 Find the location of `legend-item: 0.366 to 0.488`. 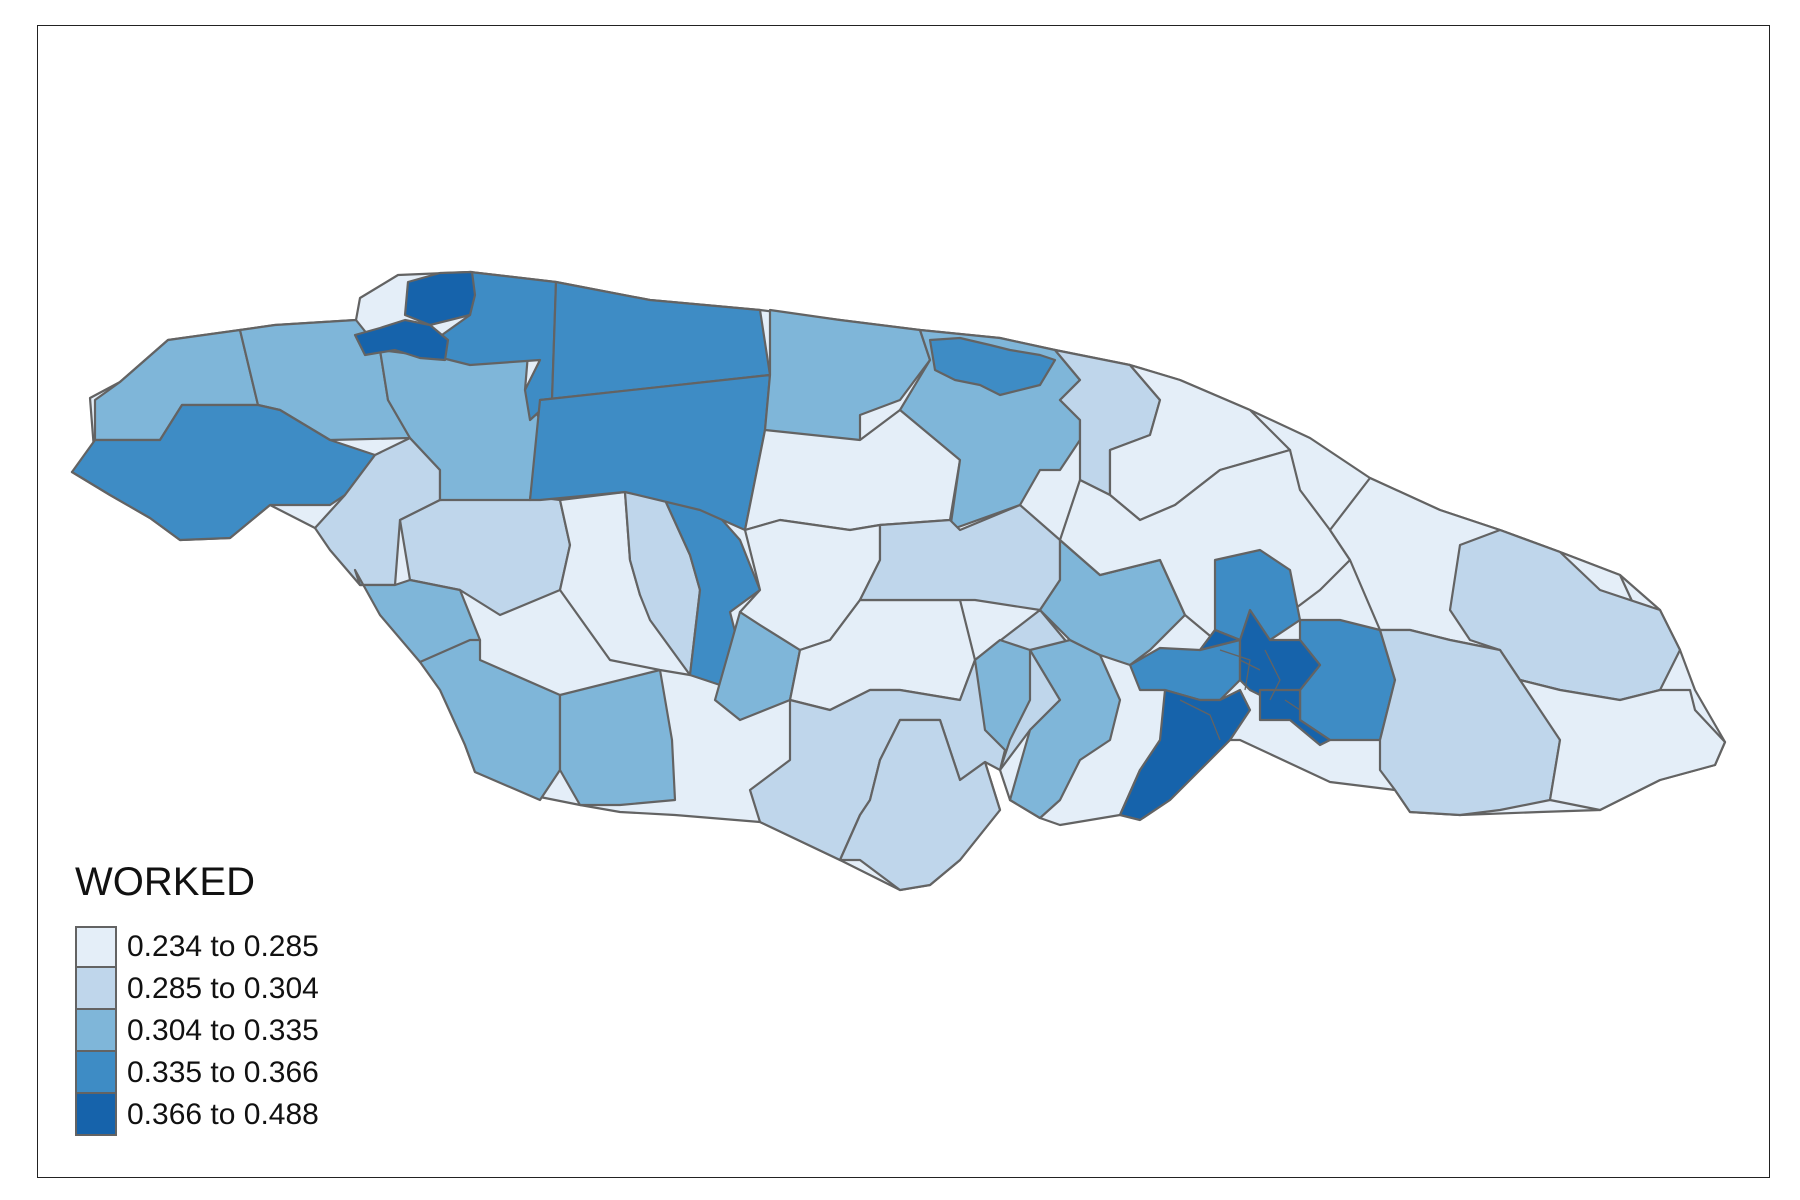

legend-item: 0.366 to 0.488 is located at coordinates (197, 1115).